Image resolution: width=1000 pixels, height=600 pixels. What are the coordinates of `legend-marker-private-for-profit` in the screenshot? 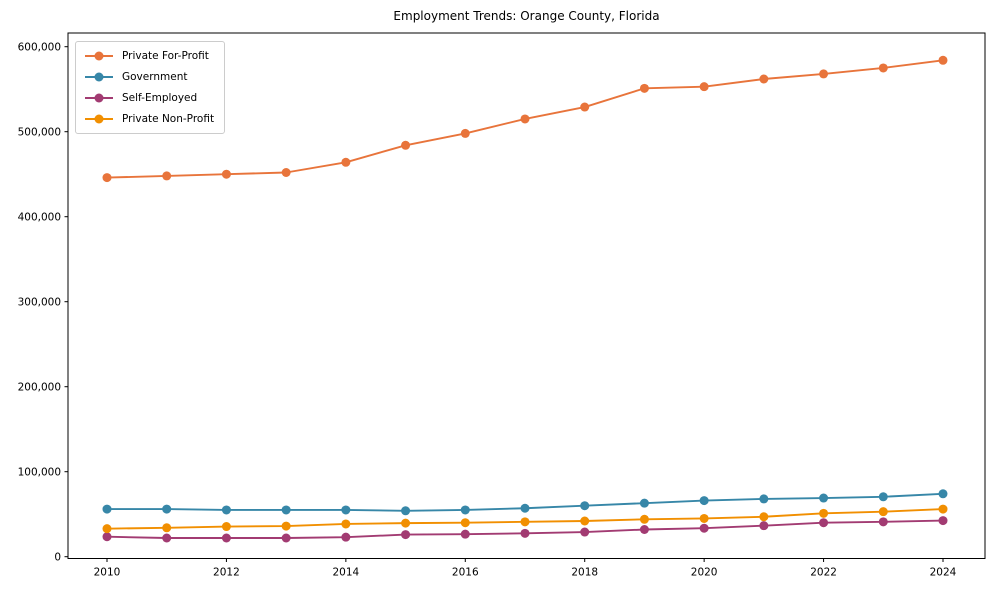 It's located at (99, 56).